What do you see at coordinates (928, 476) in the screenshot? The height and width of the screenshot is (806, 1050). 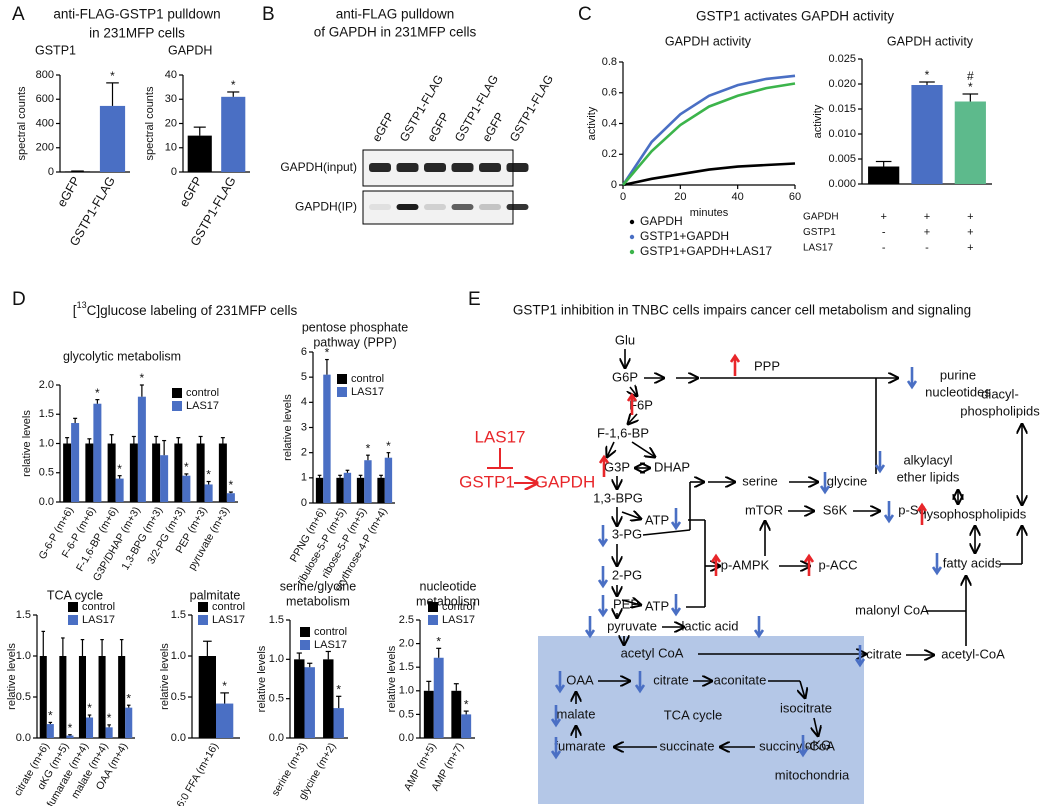 I see `node-label: ether lipids` at bounding box center [928, 476].